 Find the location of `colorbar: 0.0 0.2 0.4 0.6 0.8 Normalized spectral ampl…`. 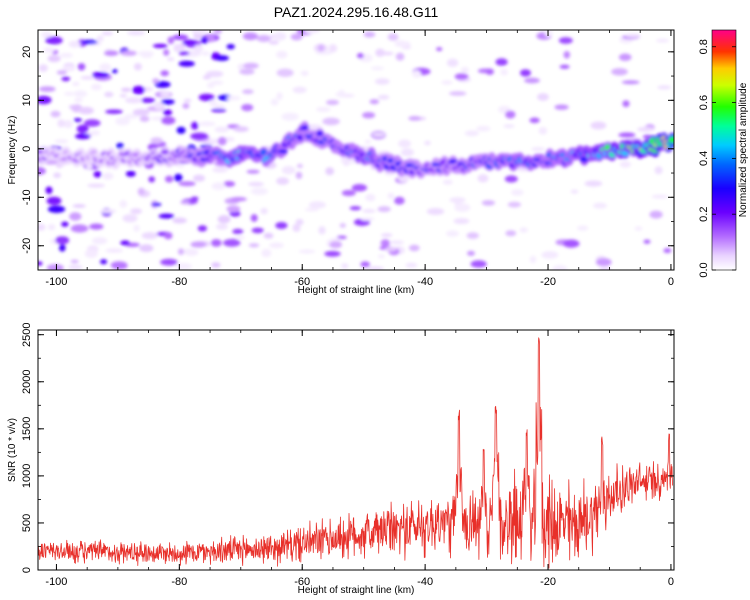

colorbar: 0.0 0.2 0.4 0.6 0.8 Normalized spectral ampl… is located at coordinates (723, 153).